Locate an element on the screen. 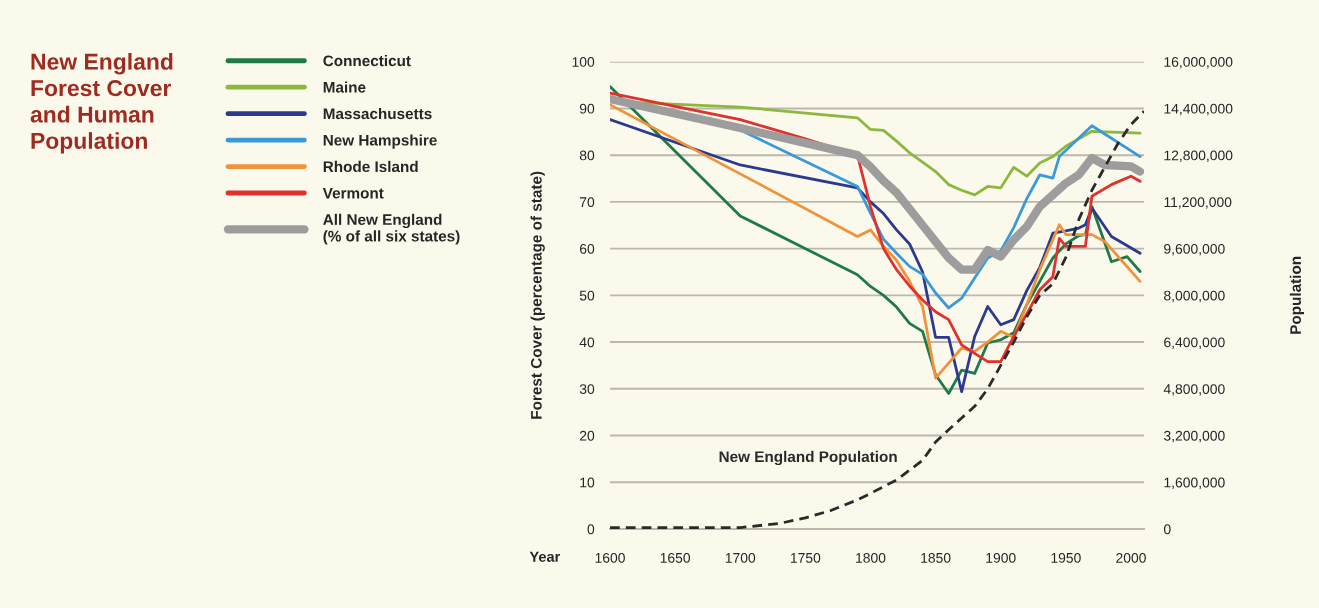 Image resolution: width=1319 pixels, height=608 pixels. y2-tick-label: 1,600,000 is located at coordinates (1194, 483).